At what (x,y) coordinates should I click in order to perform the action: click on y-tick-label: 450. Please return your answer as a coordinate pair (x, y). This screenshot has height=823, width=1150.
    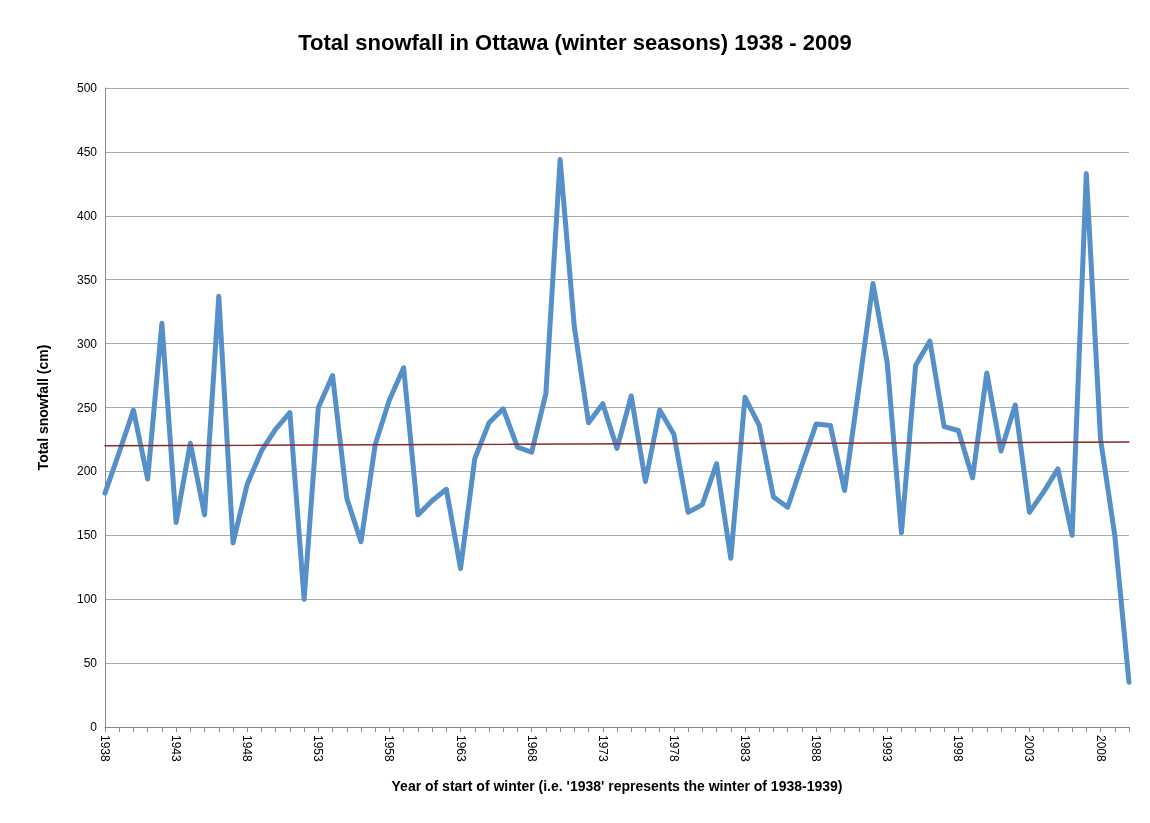
    Looking at the image, I should click on (87, 151).